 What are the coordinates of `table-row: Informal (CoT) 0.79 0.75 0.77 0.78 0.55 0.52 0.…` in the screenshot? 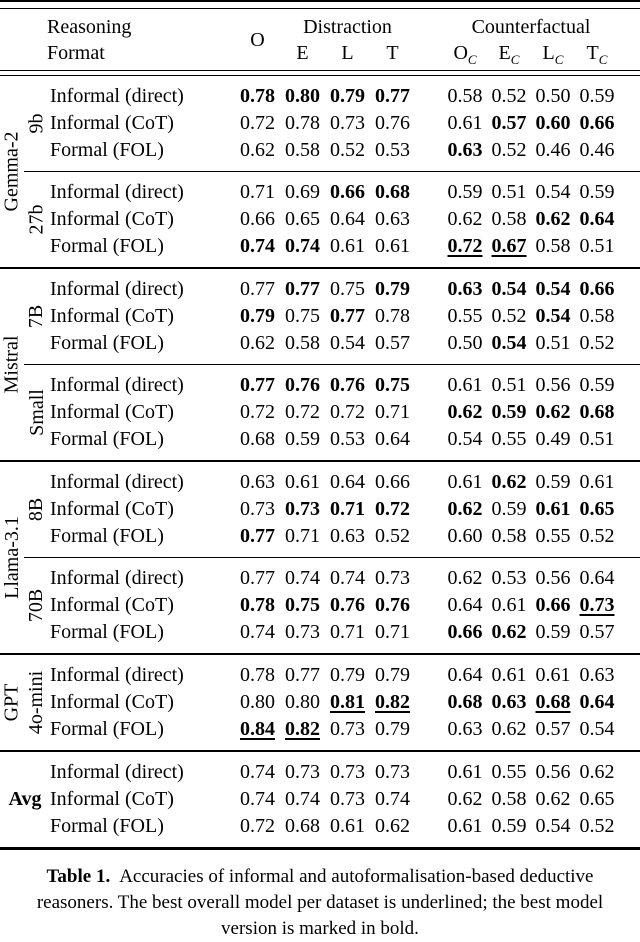 It's located at (345, 316).